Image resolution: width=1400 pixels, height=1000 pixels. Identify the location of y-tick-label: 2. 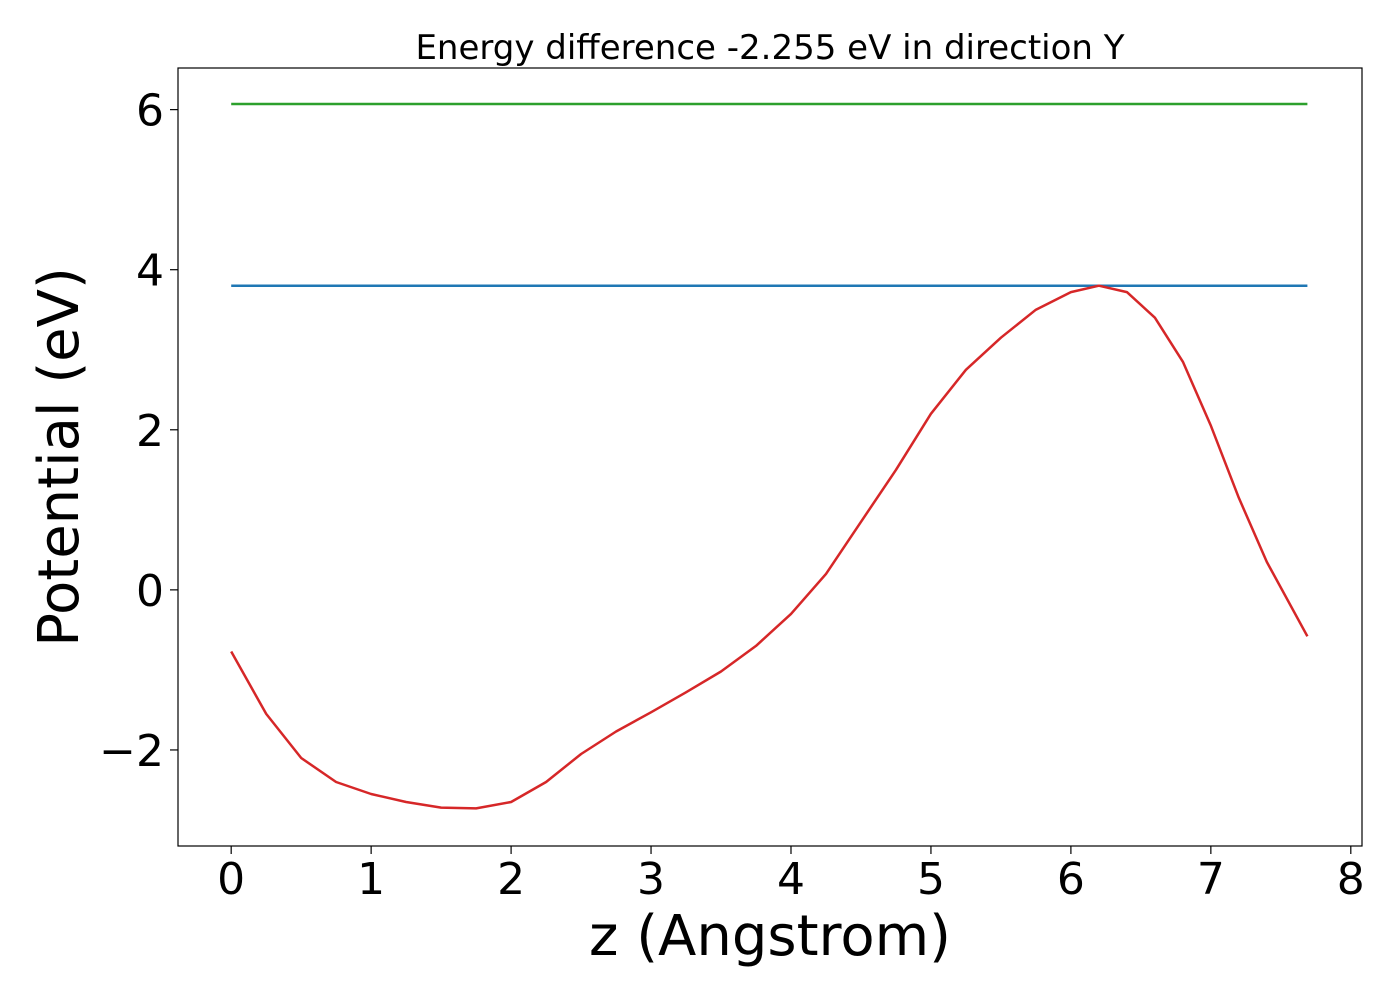
(150, 431).